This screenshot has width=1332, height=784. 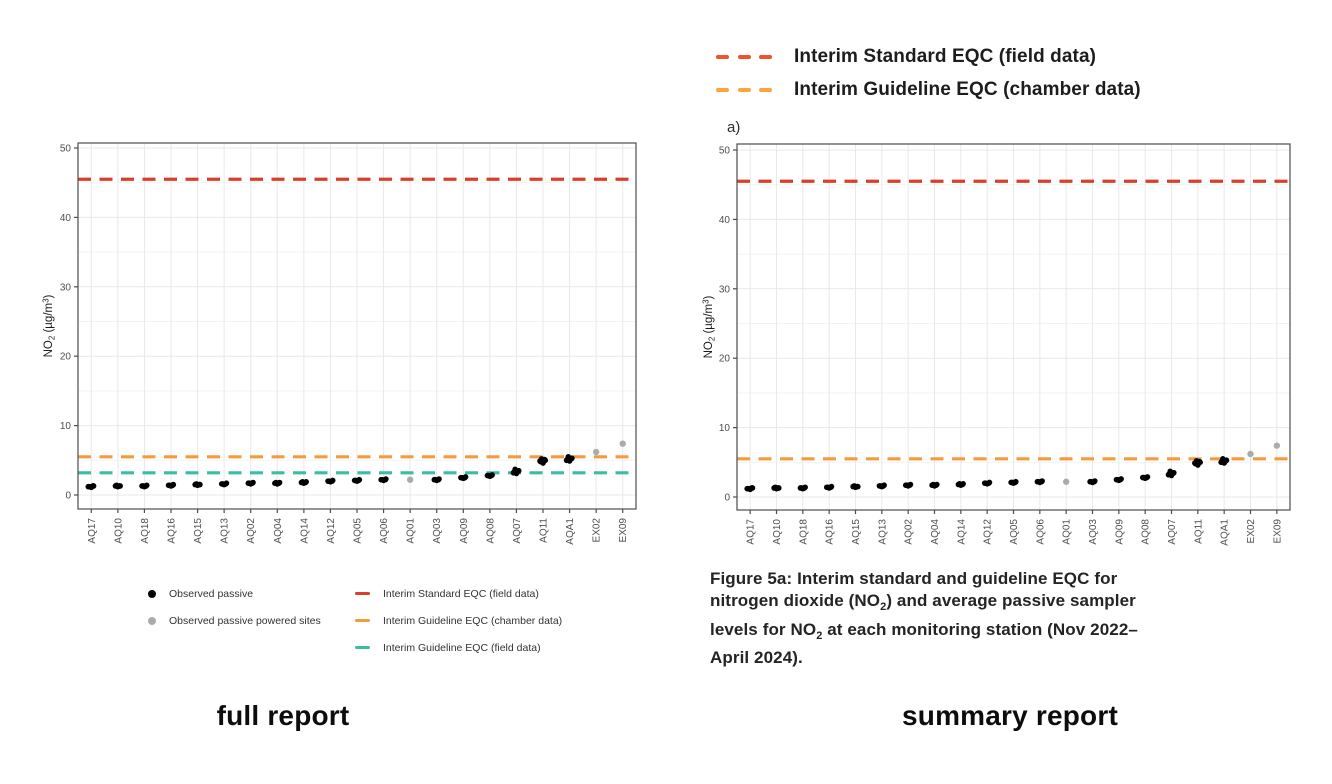 I want to click on svg-text: AQ08, so click(x=490, y=531).